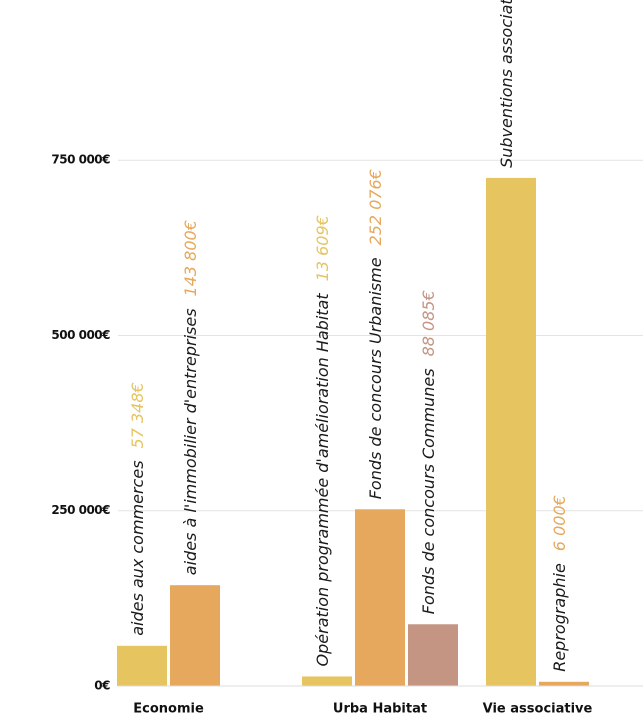 The height and width of the screenshot is (720, 643). What do you see at coordinates (322, 248) in the screenshot?
I see `value-label: 13 609€` at bounding box center [322, 248].